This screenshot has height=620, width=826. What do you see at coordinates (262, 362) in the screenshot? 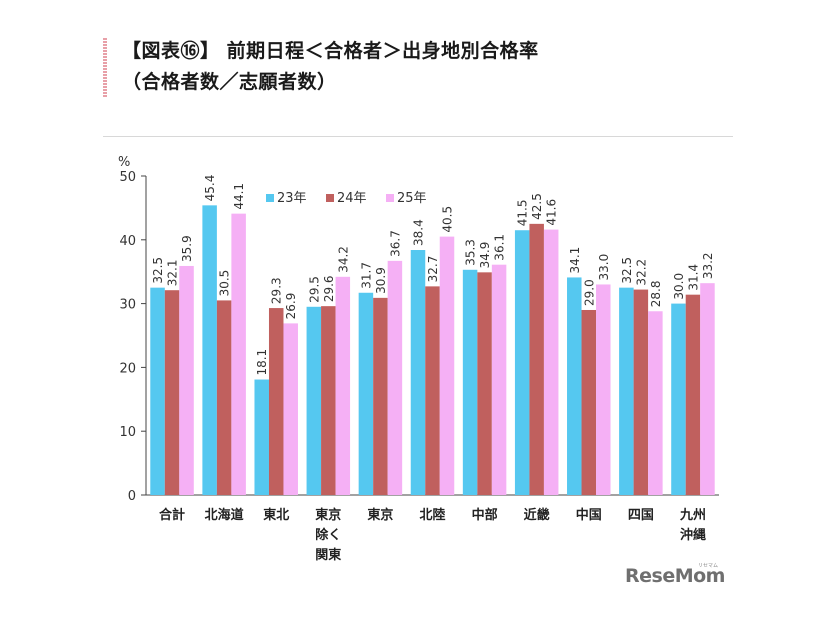
I see `data-label: 18.1` at bounding box center [262, 362].